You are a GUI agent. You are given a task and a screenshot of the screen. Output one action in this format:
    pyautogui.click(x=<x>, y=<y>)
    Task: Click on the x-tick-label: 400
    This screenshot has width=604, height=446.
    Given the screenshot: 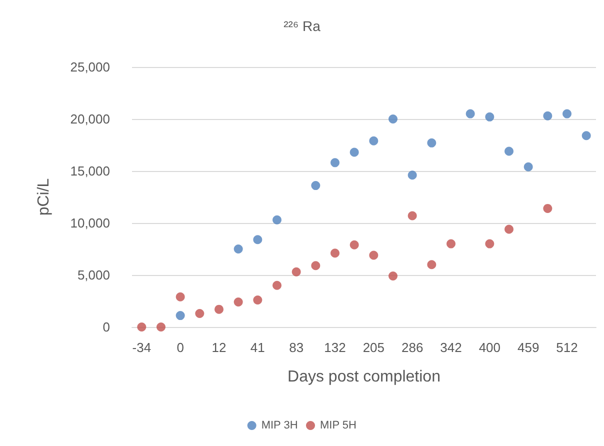 What is the action you would take?
    pyautogui.click(x=489, y=347)
    